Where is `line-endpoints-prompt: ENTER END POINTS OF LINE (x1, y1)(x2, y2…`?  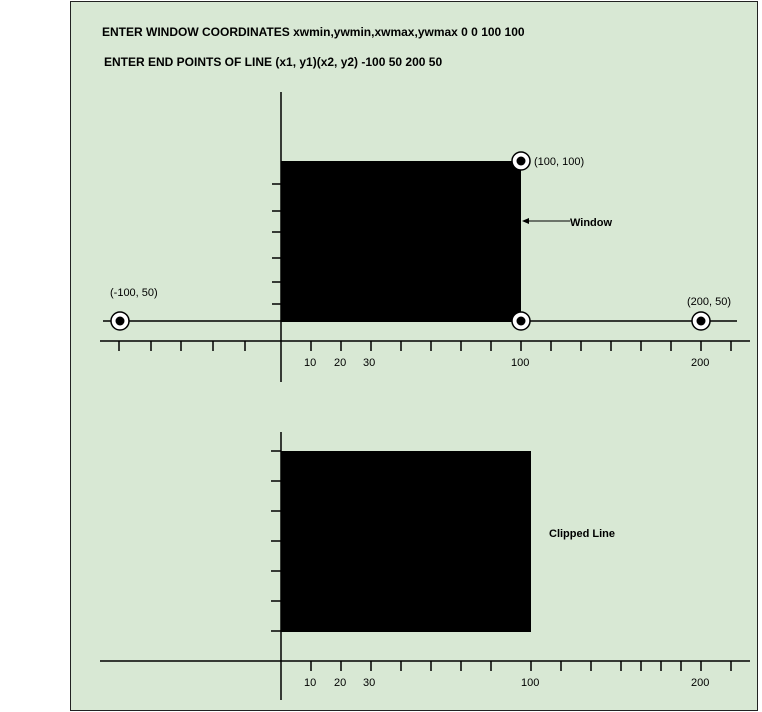 line-endpoints-prompt: ENTER END POINTS OF LINE (x1, y1)(x2, y2… is located at coordinates (273, 62).